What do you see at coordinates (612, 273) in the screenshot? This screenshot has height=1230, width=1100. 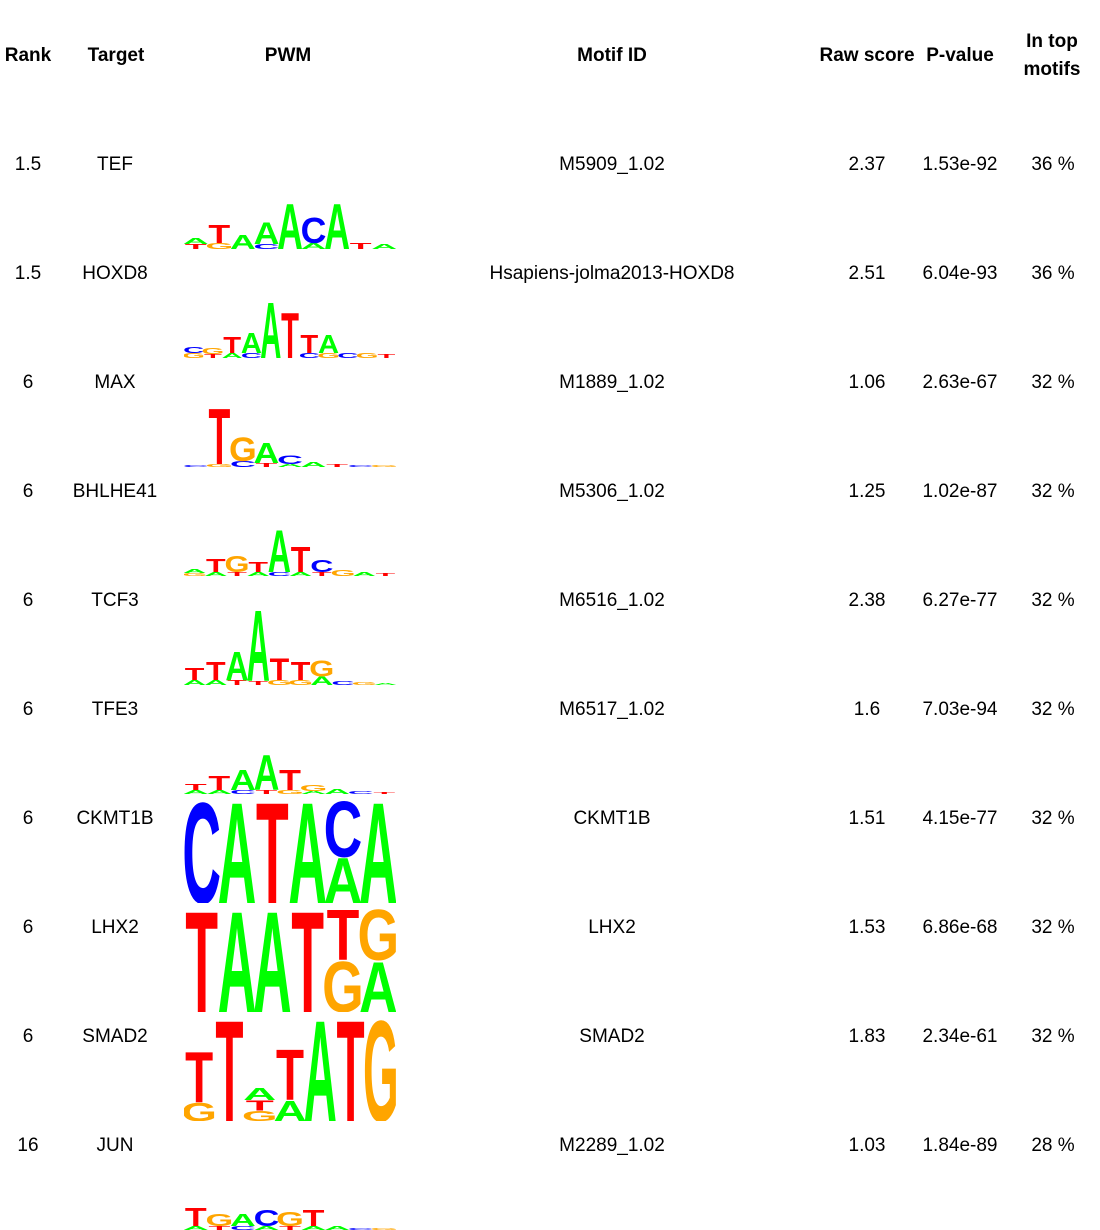 I see `motif-id-cell: Hsapiens-jolma2013-HOXD8` at bounding box center [612, 273].